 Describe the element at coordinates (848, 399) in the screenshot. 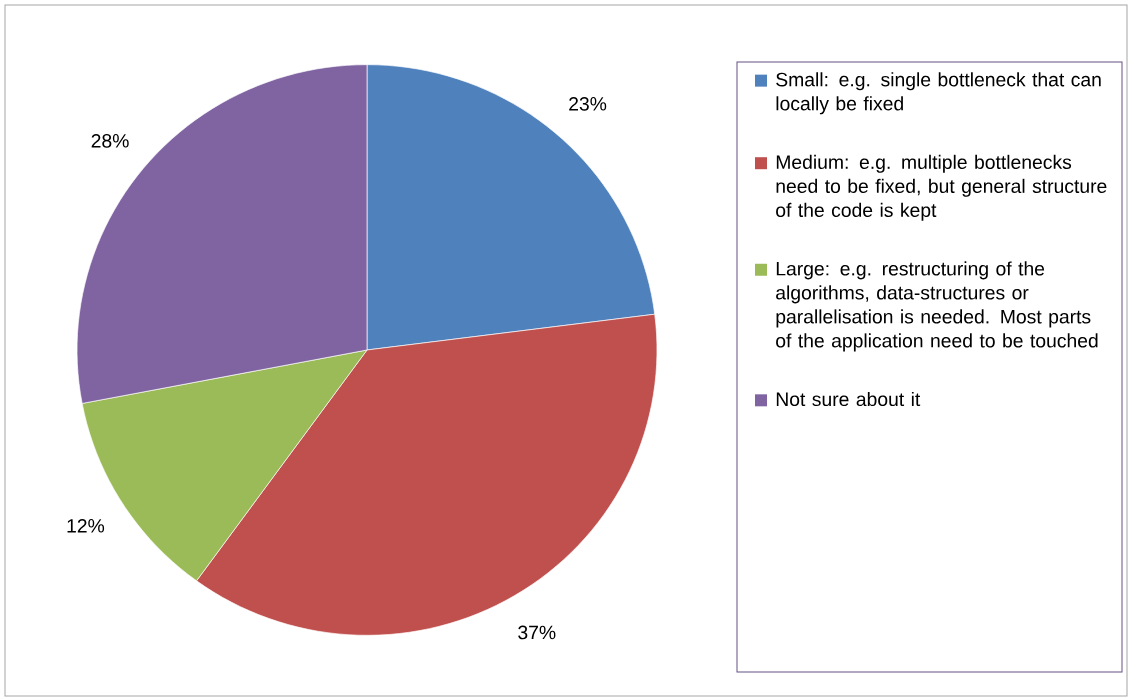

I see `legend-label: Not sure about it` at that location.